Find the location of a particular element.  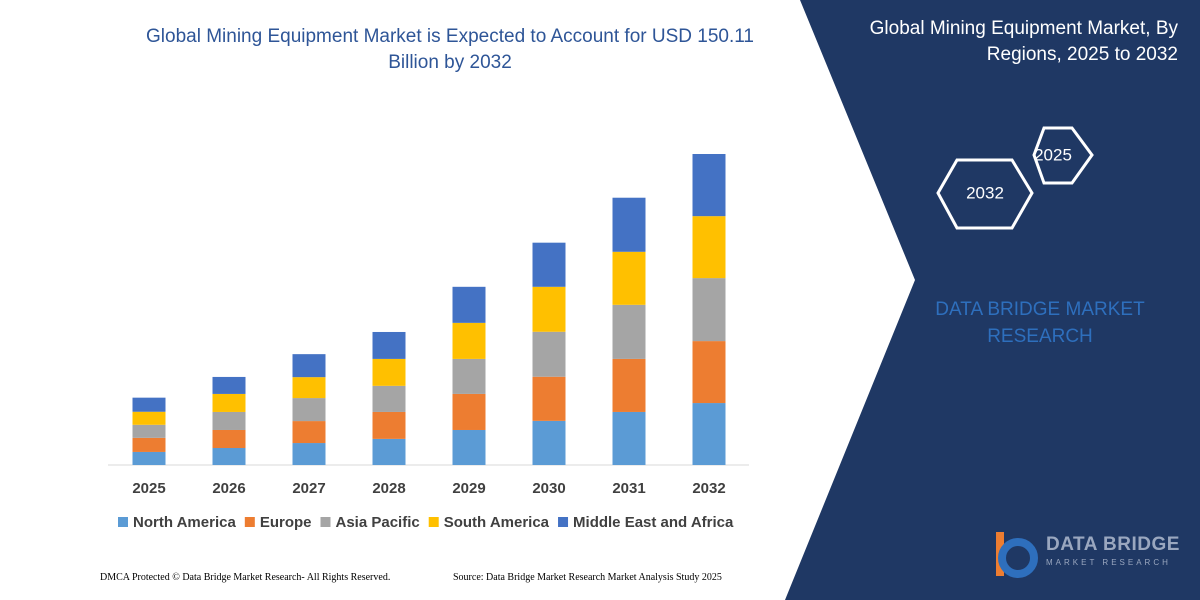

legend-label: Europe is located at coordinates (286, 522).